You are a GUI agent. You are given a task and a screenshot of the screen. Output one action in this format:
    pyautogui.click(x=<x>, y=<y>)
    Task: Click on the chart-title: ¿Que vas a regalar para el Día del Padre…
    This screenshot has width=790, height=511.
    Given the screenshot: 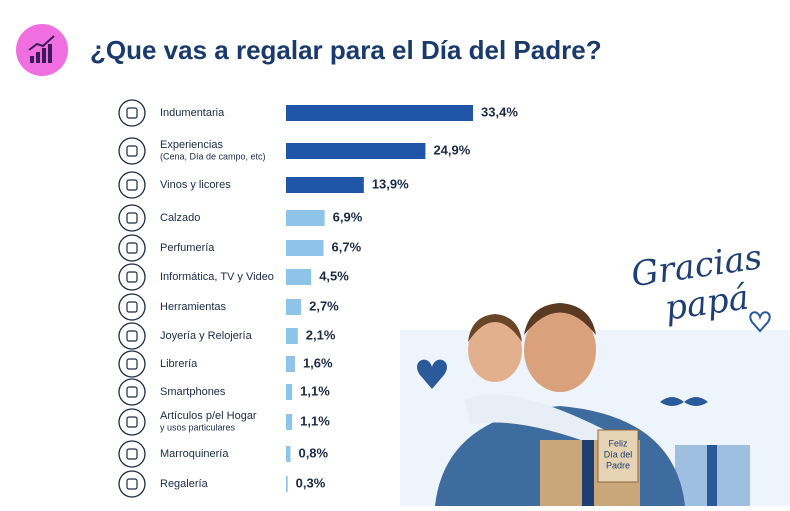 What is the action you would take?
    pyautogui.click(x=346, y=50)
    